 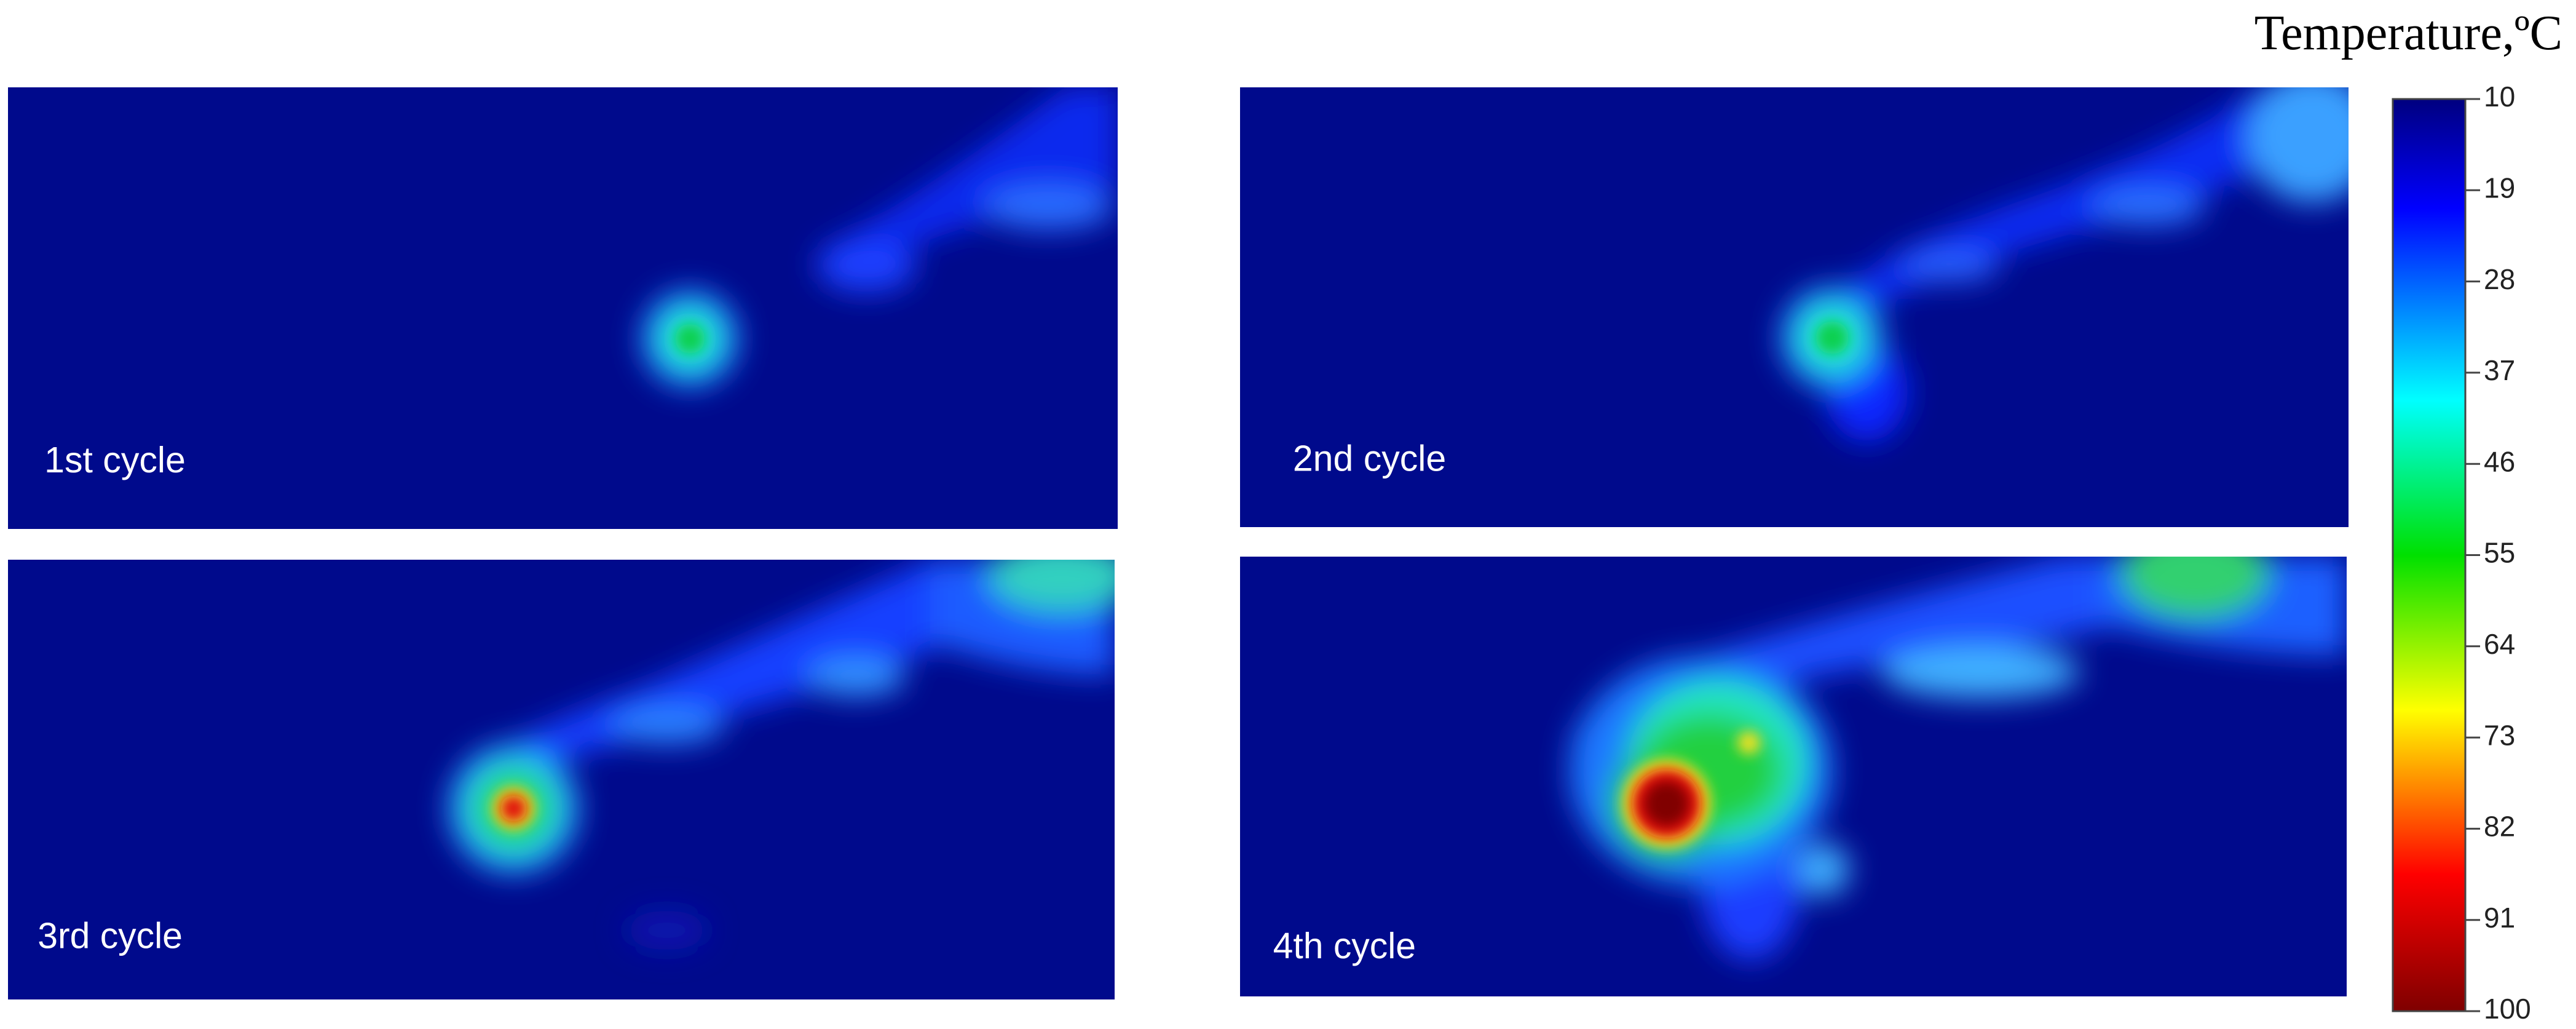 What do you see at coordinates (2429, 555) in the screenshot?
I see `colorbar` at bounding box center [2429, 555].